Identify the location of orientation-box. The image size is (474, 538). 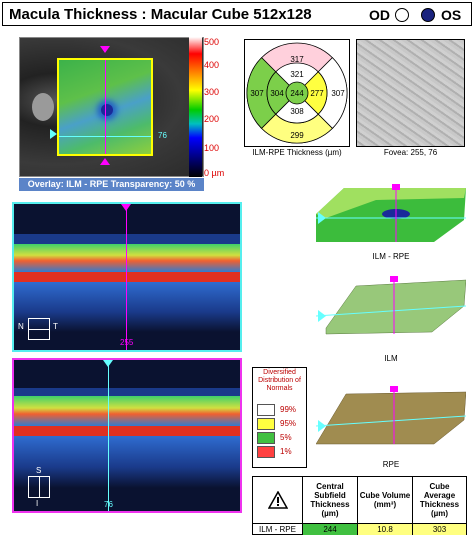
(39, 487).